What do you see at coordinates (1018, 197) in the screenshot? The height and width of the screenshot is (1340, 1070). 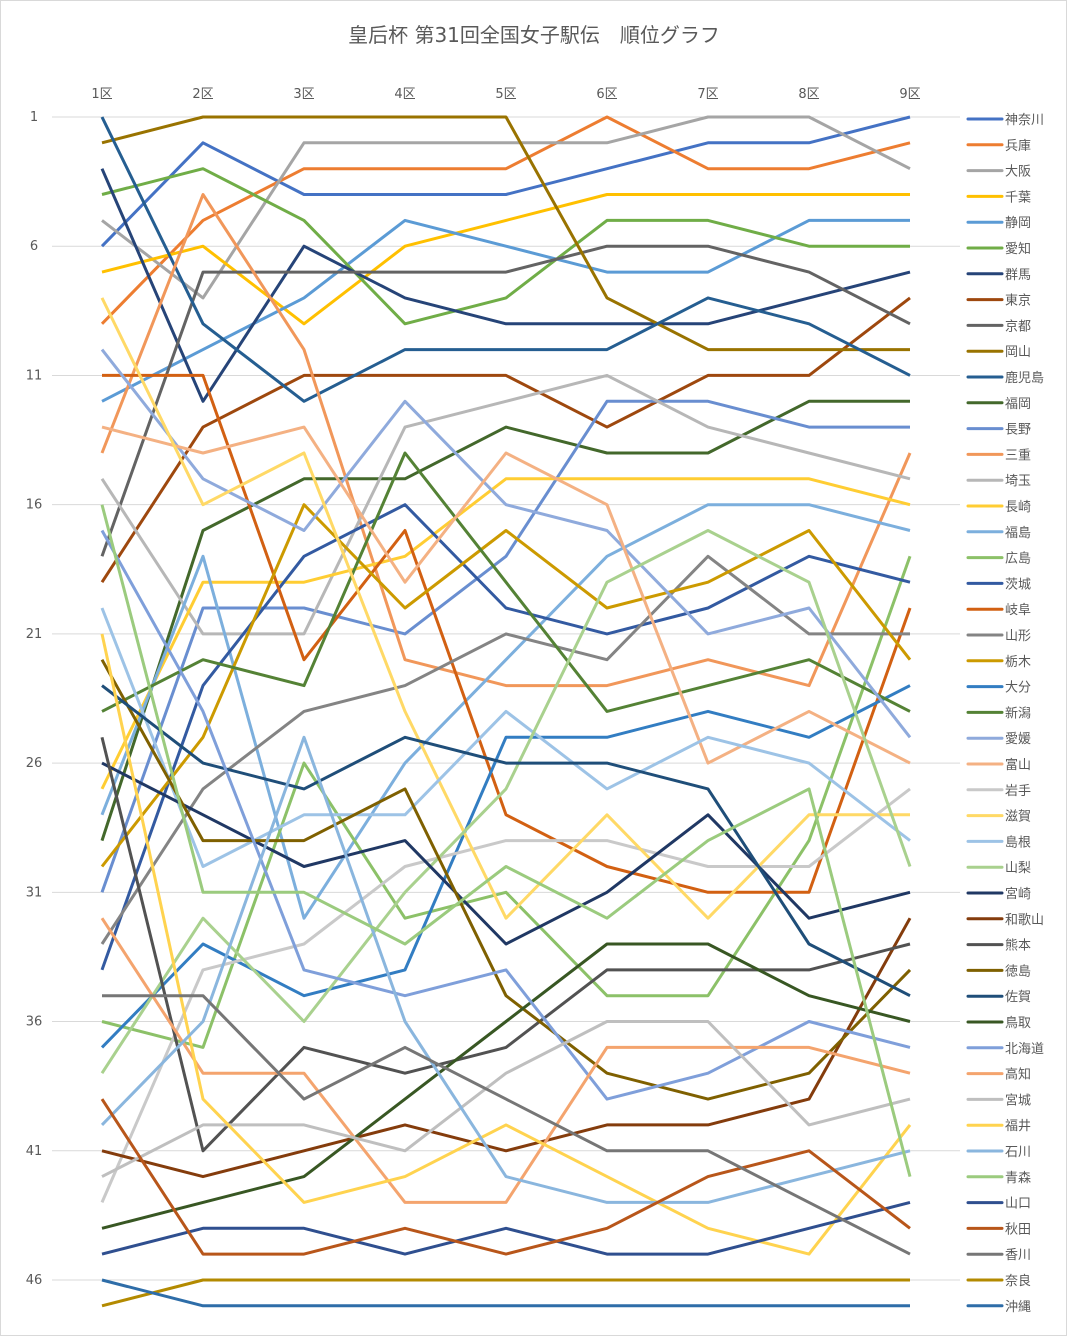 I see `legend-label: 千葉` at bounding box center [1018, 197].